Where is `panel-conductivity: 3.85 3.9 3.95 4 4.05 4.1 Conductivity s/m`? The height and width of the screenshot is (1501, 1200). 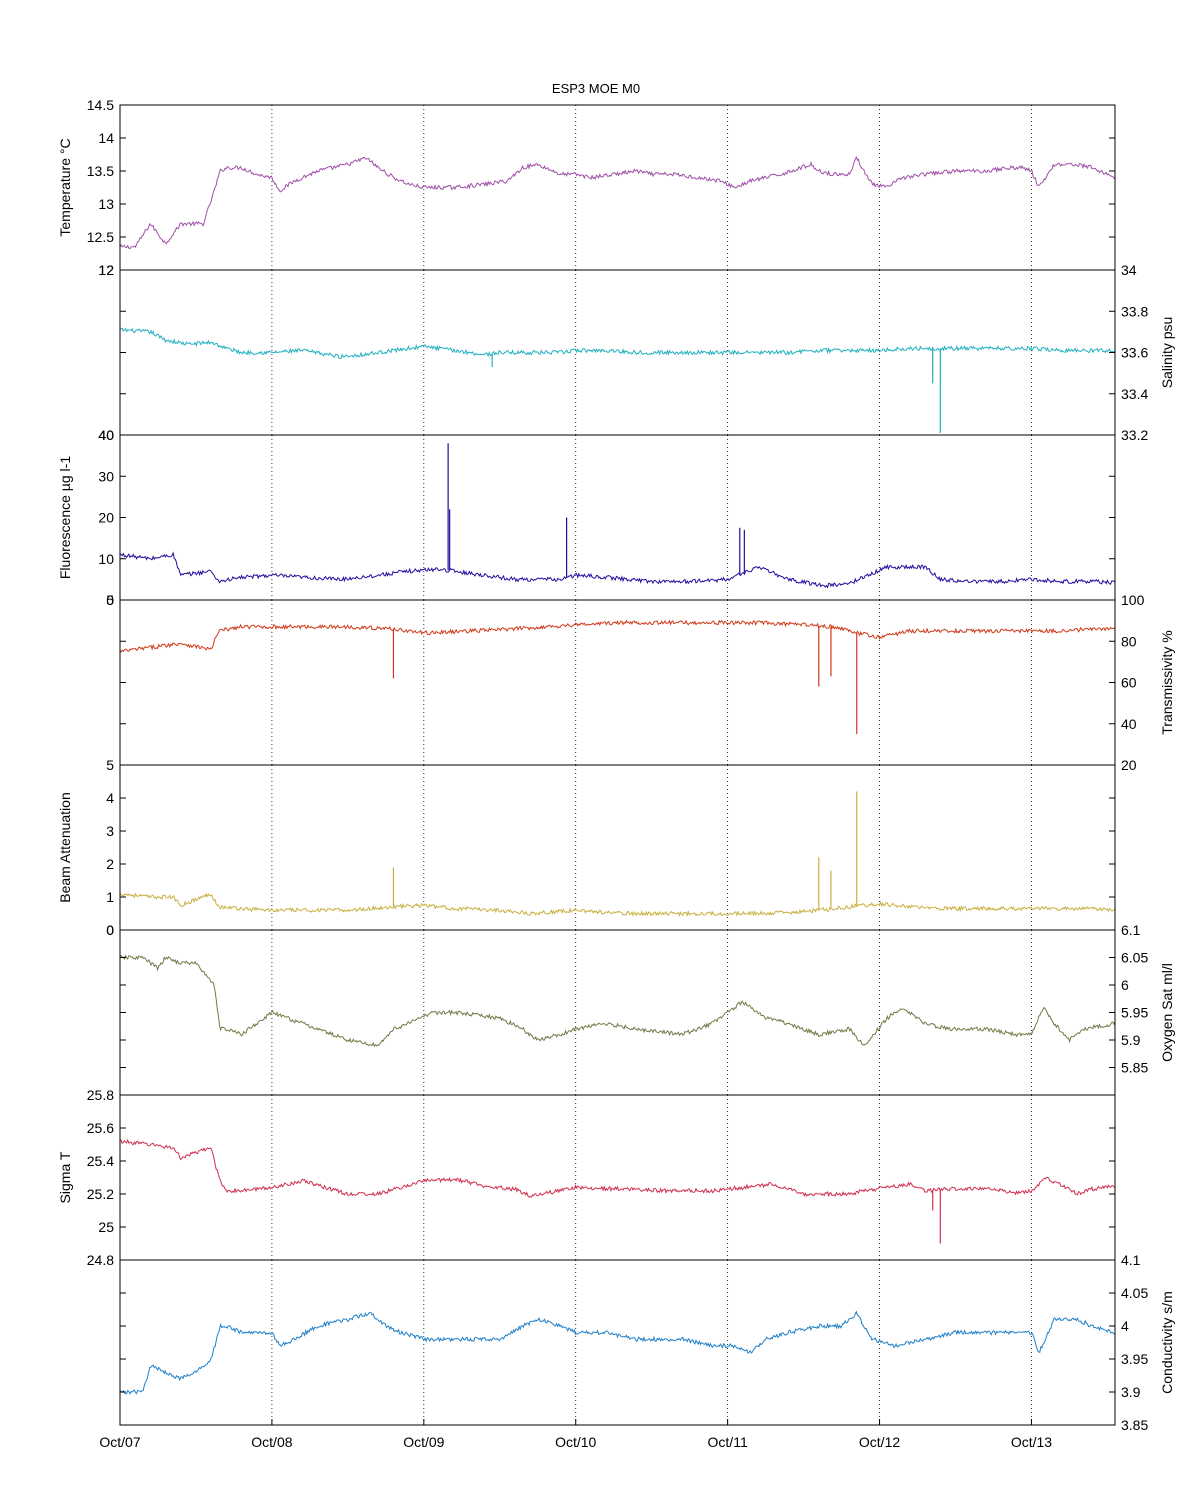
panel-conductivity: 3.85 3.9 3.95 4 4.05 4.1 Conductivity s/m is located at coordinates (647, 1342).